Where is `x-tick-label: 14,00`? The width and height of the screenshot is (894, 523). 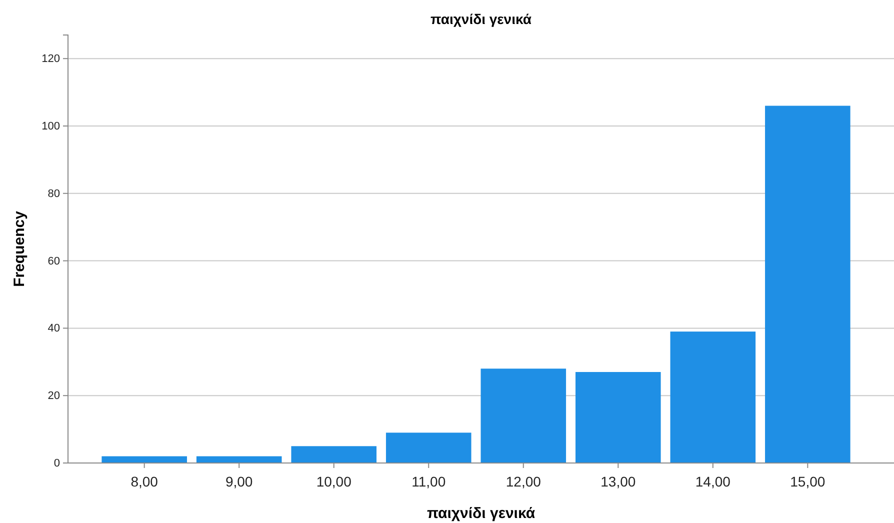
x-tick-label: 14,00 is located at coordinates (713, 481).